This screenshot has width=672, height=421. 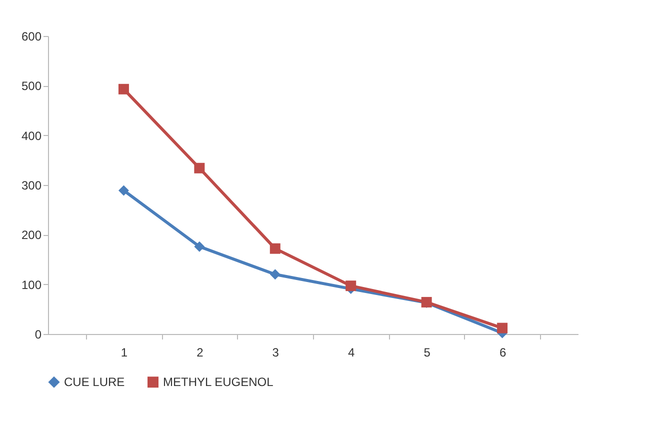 What do you see at coordinates (31, 135) in the screenshot?
I see `y-tick-label: 400` at bounding box center [31, 135].